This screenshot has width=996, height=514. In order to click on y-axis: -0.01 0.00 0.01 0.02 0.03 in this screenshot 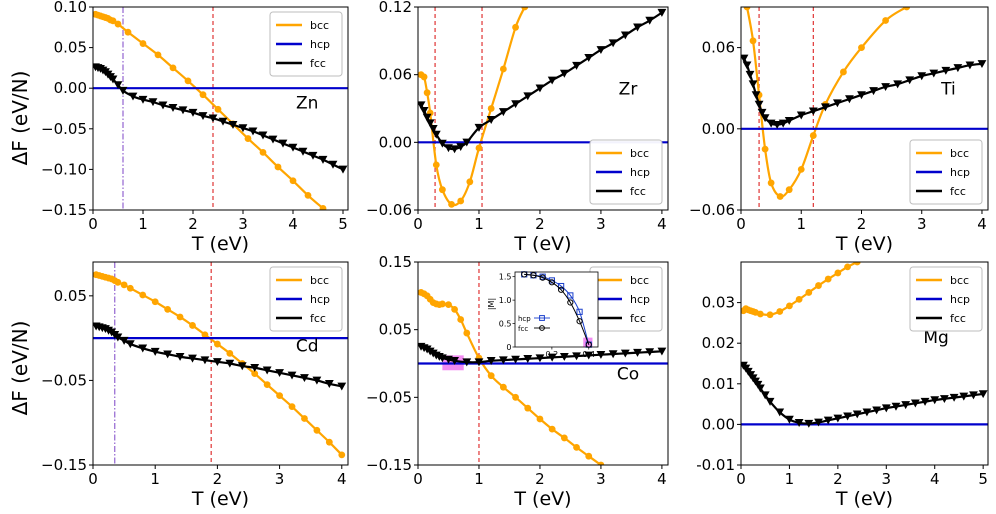, I will do `click(718, 384)`.